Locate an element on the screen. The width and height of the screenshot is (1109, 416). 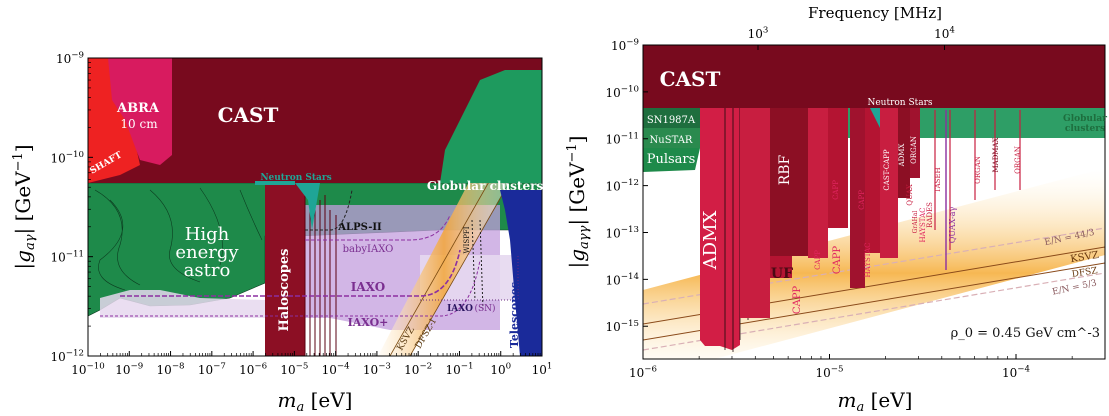
right-y-tick-label: 10−11 is located at coordinates (622, 138).